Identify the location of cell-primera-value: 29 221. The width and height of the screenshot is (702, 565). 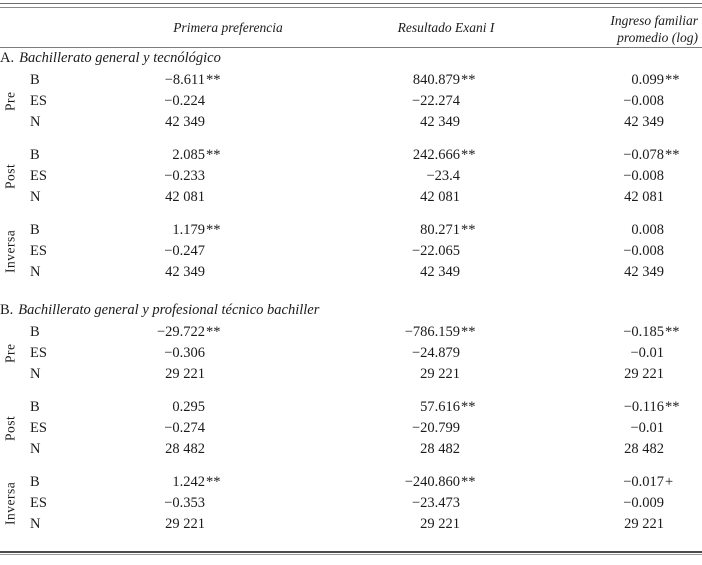
(185, 374).